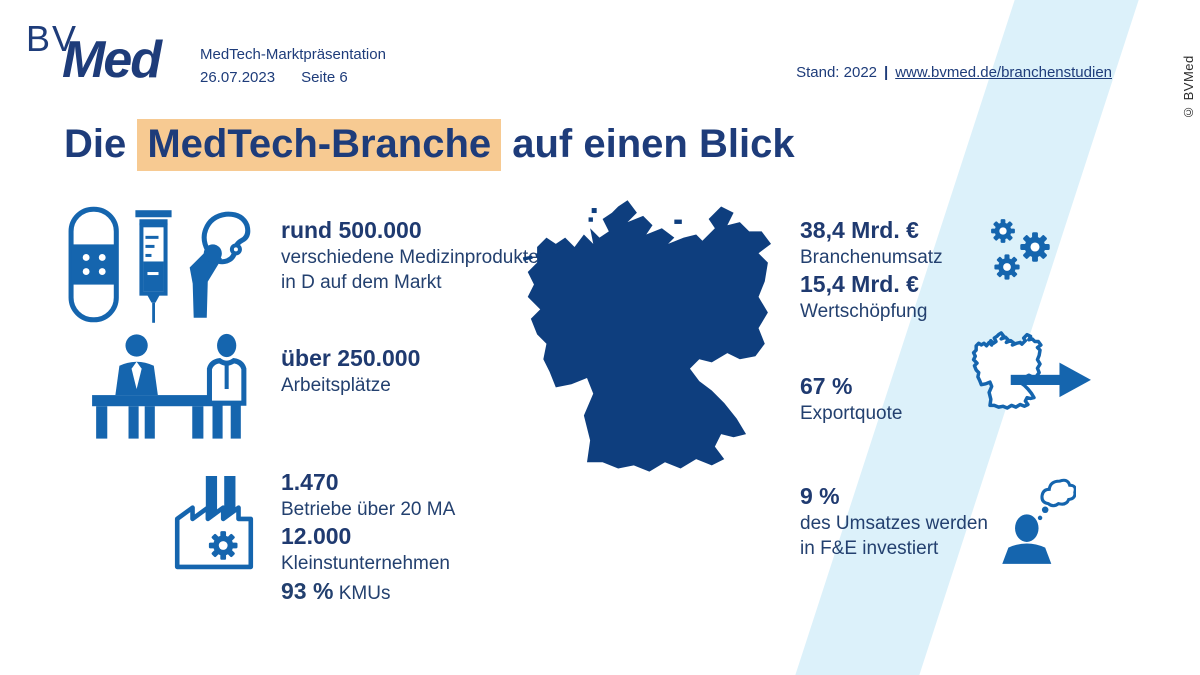 This screenshot has width=1200, height=675. I want to click on factory-with-gear-icon, so click(214, 523).